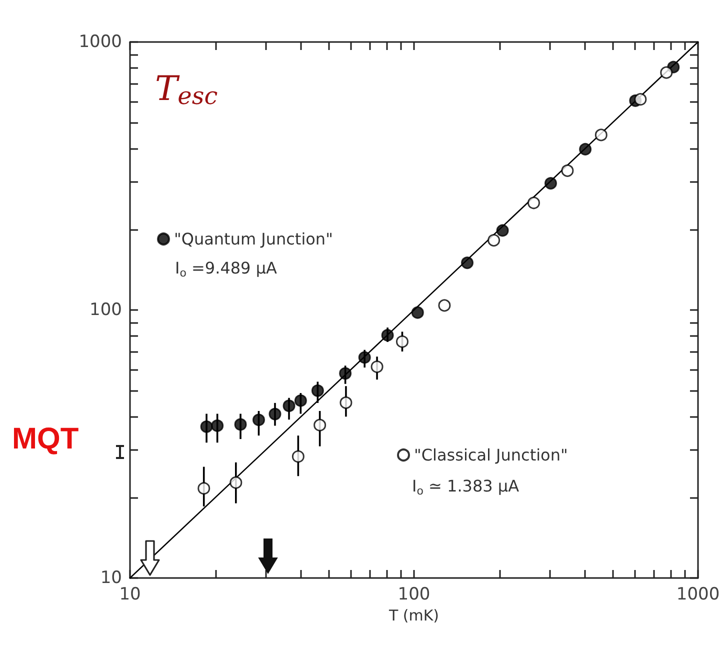 The height and width of the screenshot is (656, 725). Describe the element at coordinates (253, 239) in the screenshot. I see `legend-label: "Quantum Junction"` at that location.